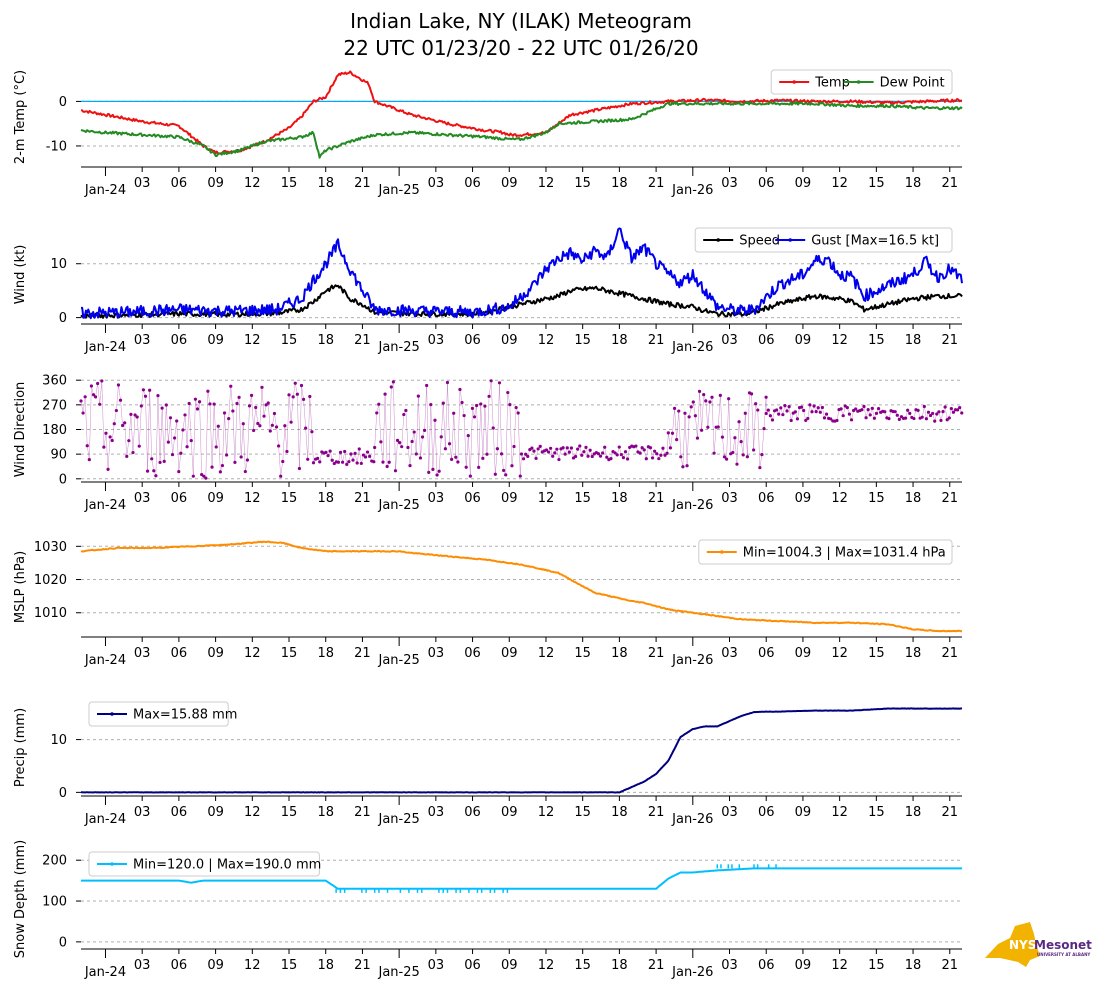  What do you see at coordinates (619, 812) in the screenshot?
I see `x-tick-label-precip: 18` at bounding box center [619, 812].